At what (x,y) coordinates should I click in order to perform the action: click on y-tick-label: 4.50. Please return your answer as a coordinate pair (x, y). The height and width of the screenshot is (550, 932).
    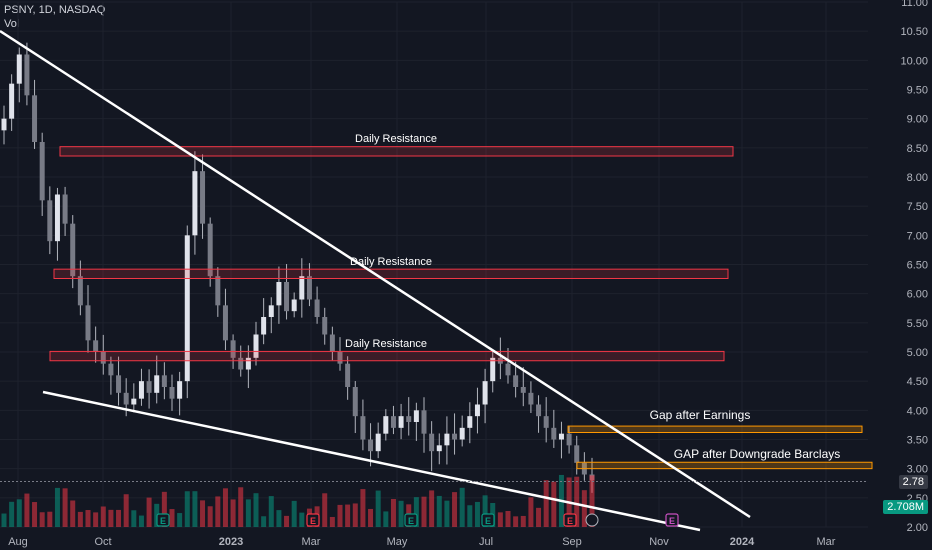
    Looking at the image, I should click on (917, 382).